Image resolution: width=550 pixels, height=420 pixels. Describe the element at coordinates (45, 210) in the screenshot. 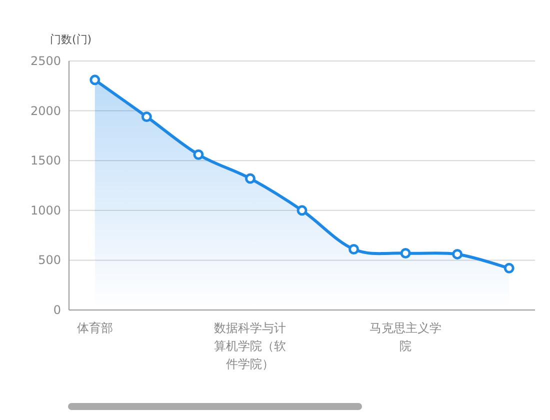

I see `y-tick-label: 1000` at that location.